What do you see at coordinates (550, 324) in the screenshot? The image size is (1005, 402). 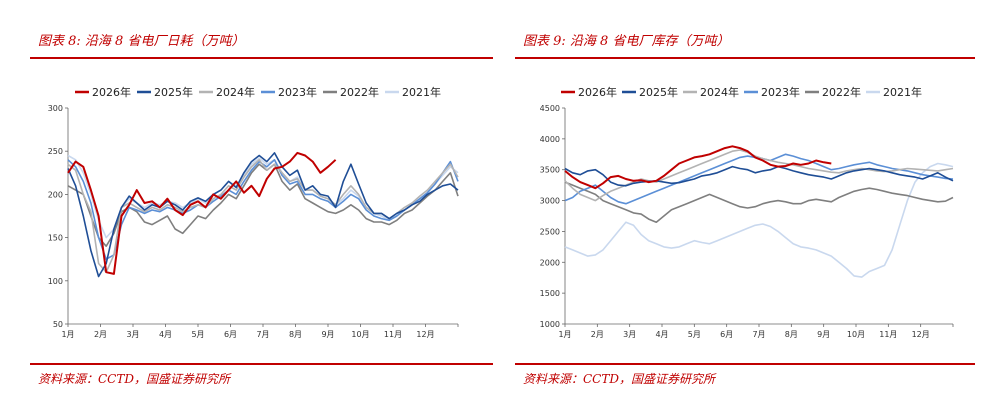 I see `y-tick-label: 1000` at bounding box center [550, 324].